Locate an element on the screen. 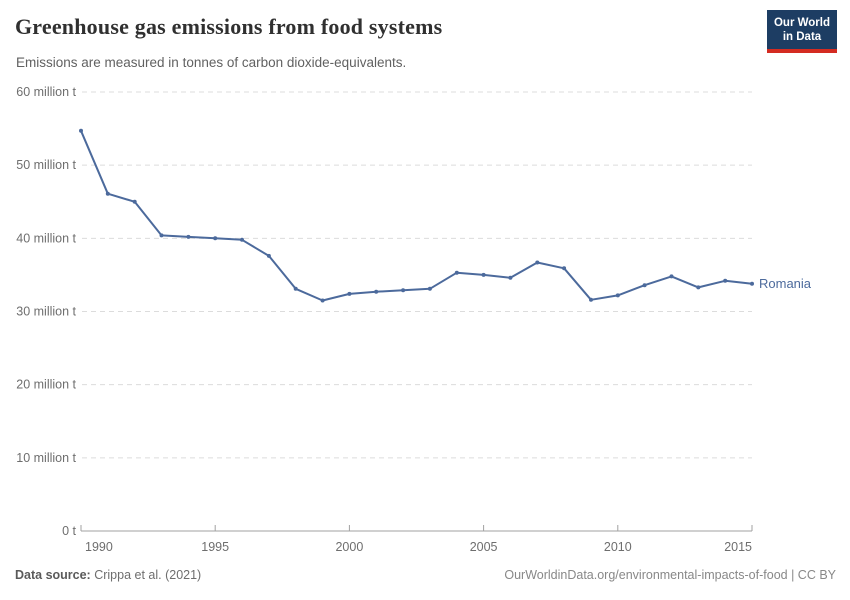 This screenshot has width=850, height=600. data-source-value: Crippa et al. (2021) is located at coordinates (146, 575).